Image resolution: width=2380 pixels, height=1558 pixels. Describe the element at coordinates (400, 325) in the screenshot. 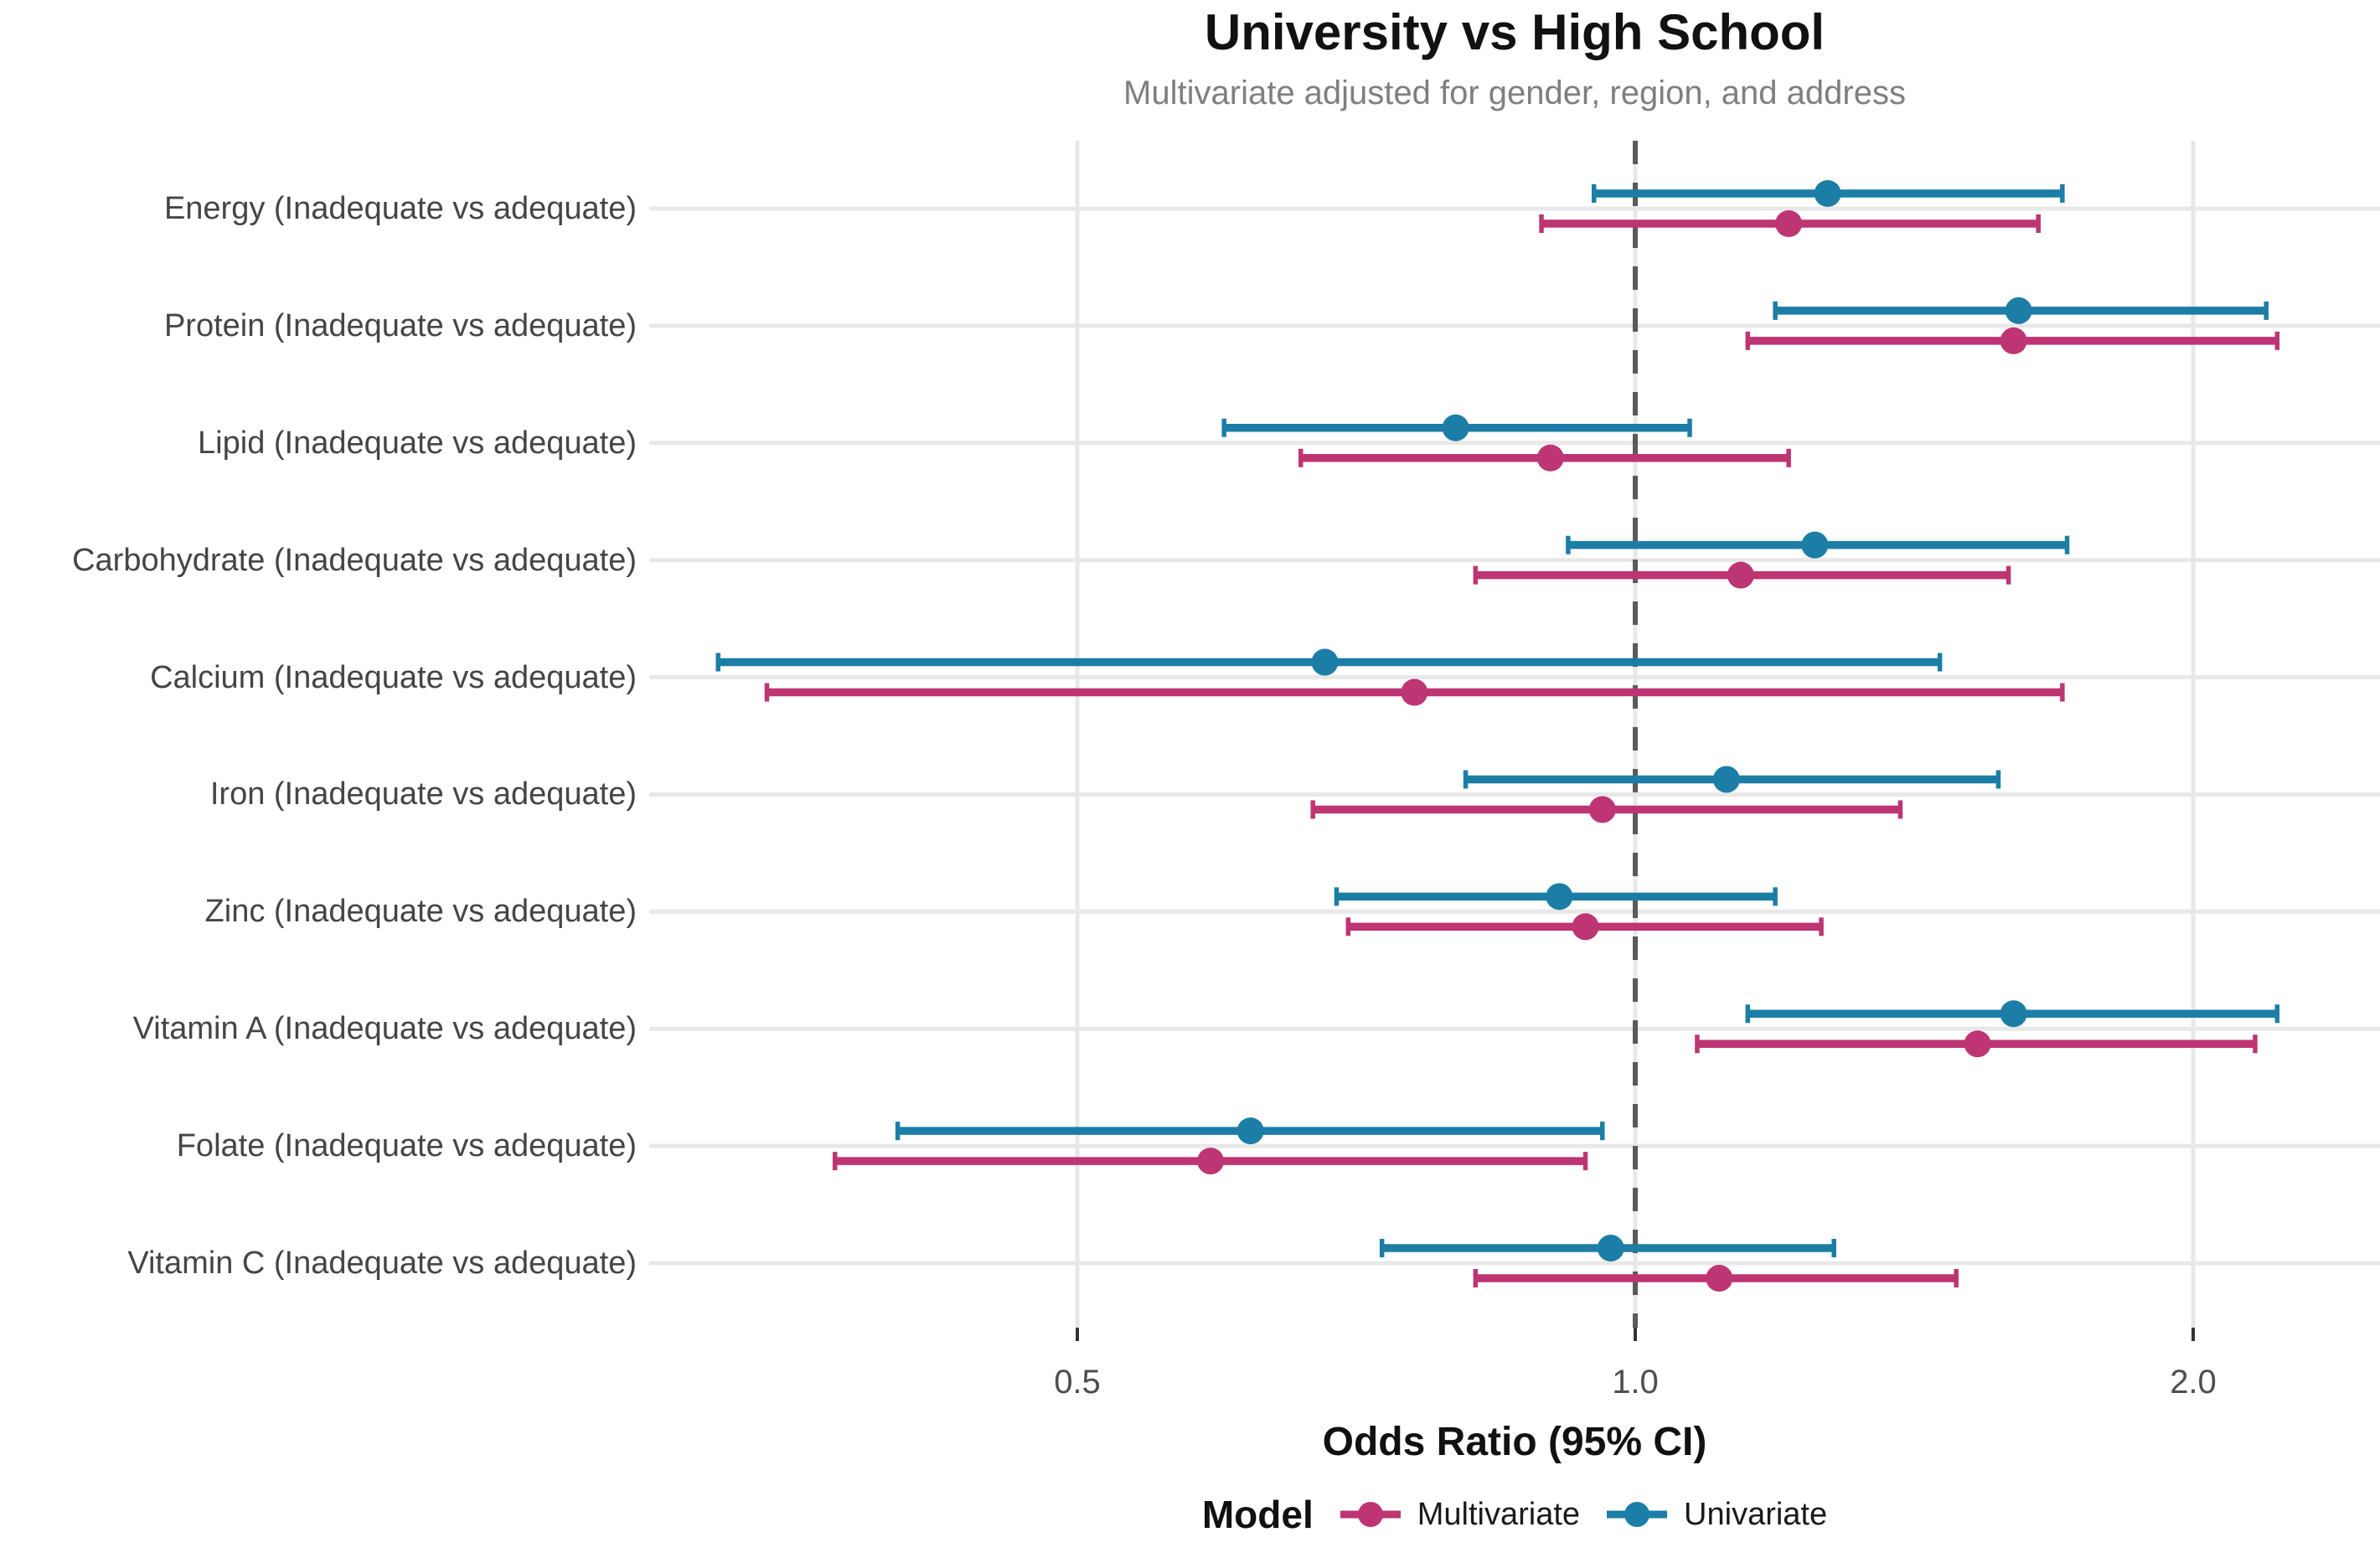

I see `y-axis-label: Protein (Inadequate vs adequate)` at that location.